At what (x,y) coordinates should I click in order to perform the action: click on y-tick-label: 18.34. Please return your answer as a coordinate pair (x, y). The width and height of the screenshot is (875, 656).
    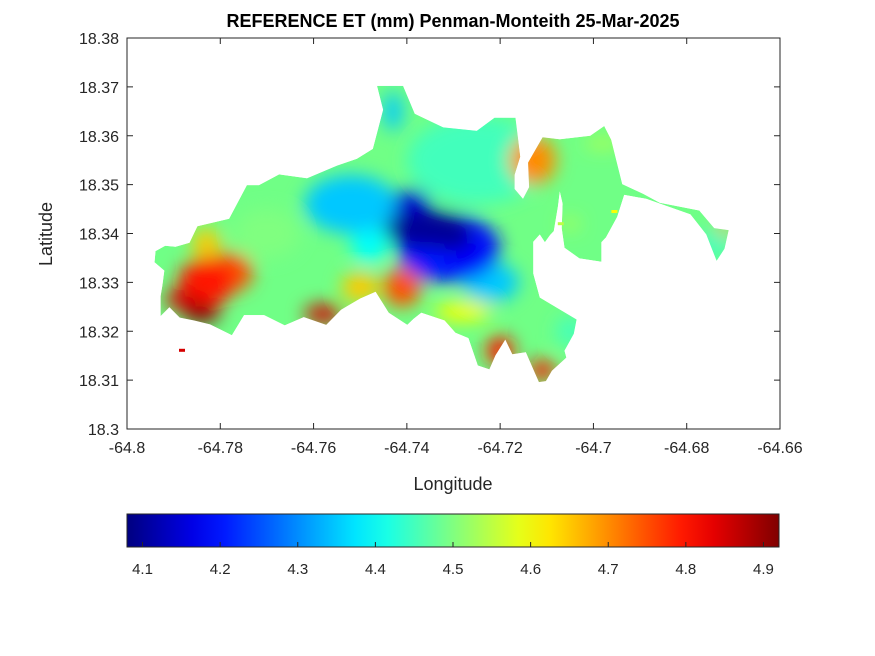
    Looking at the image, I should click on (99, 235).